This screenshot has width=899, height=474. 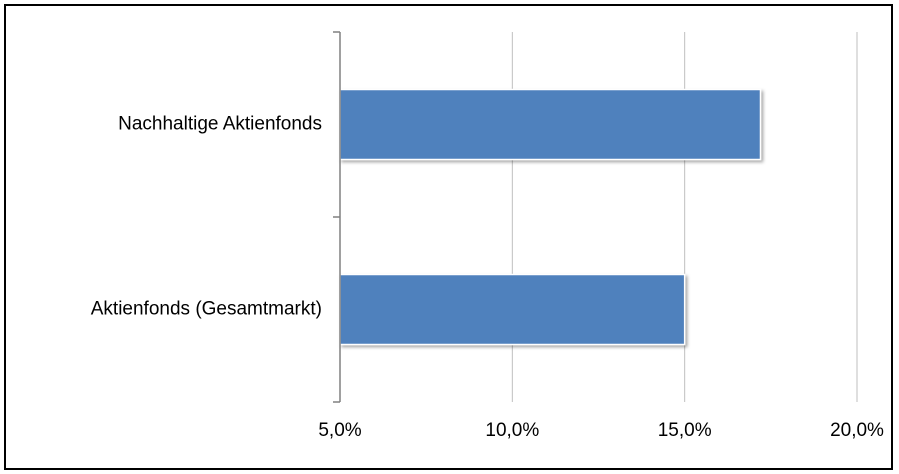 I want to click on category-label-1: Aktienfonds (Gesamtmarkt), so click(x=206, y=309).